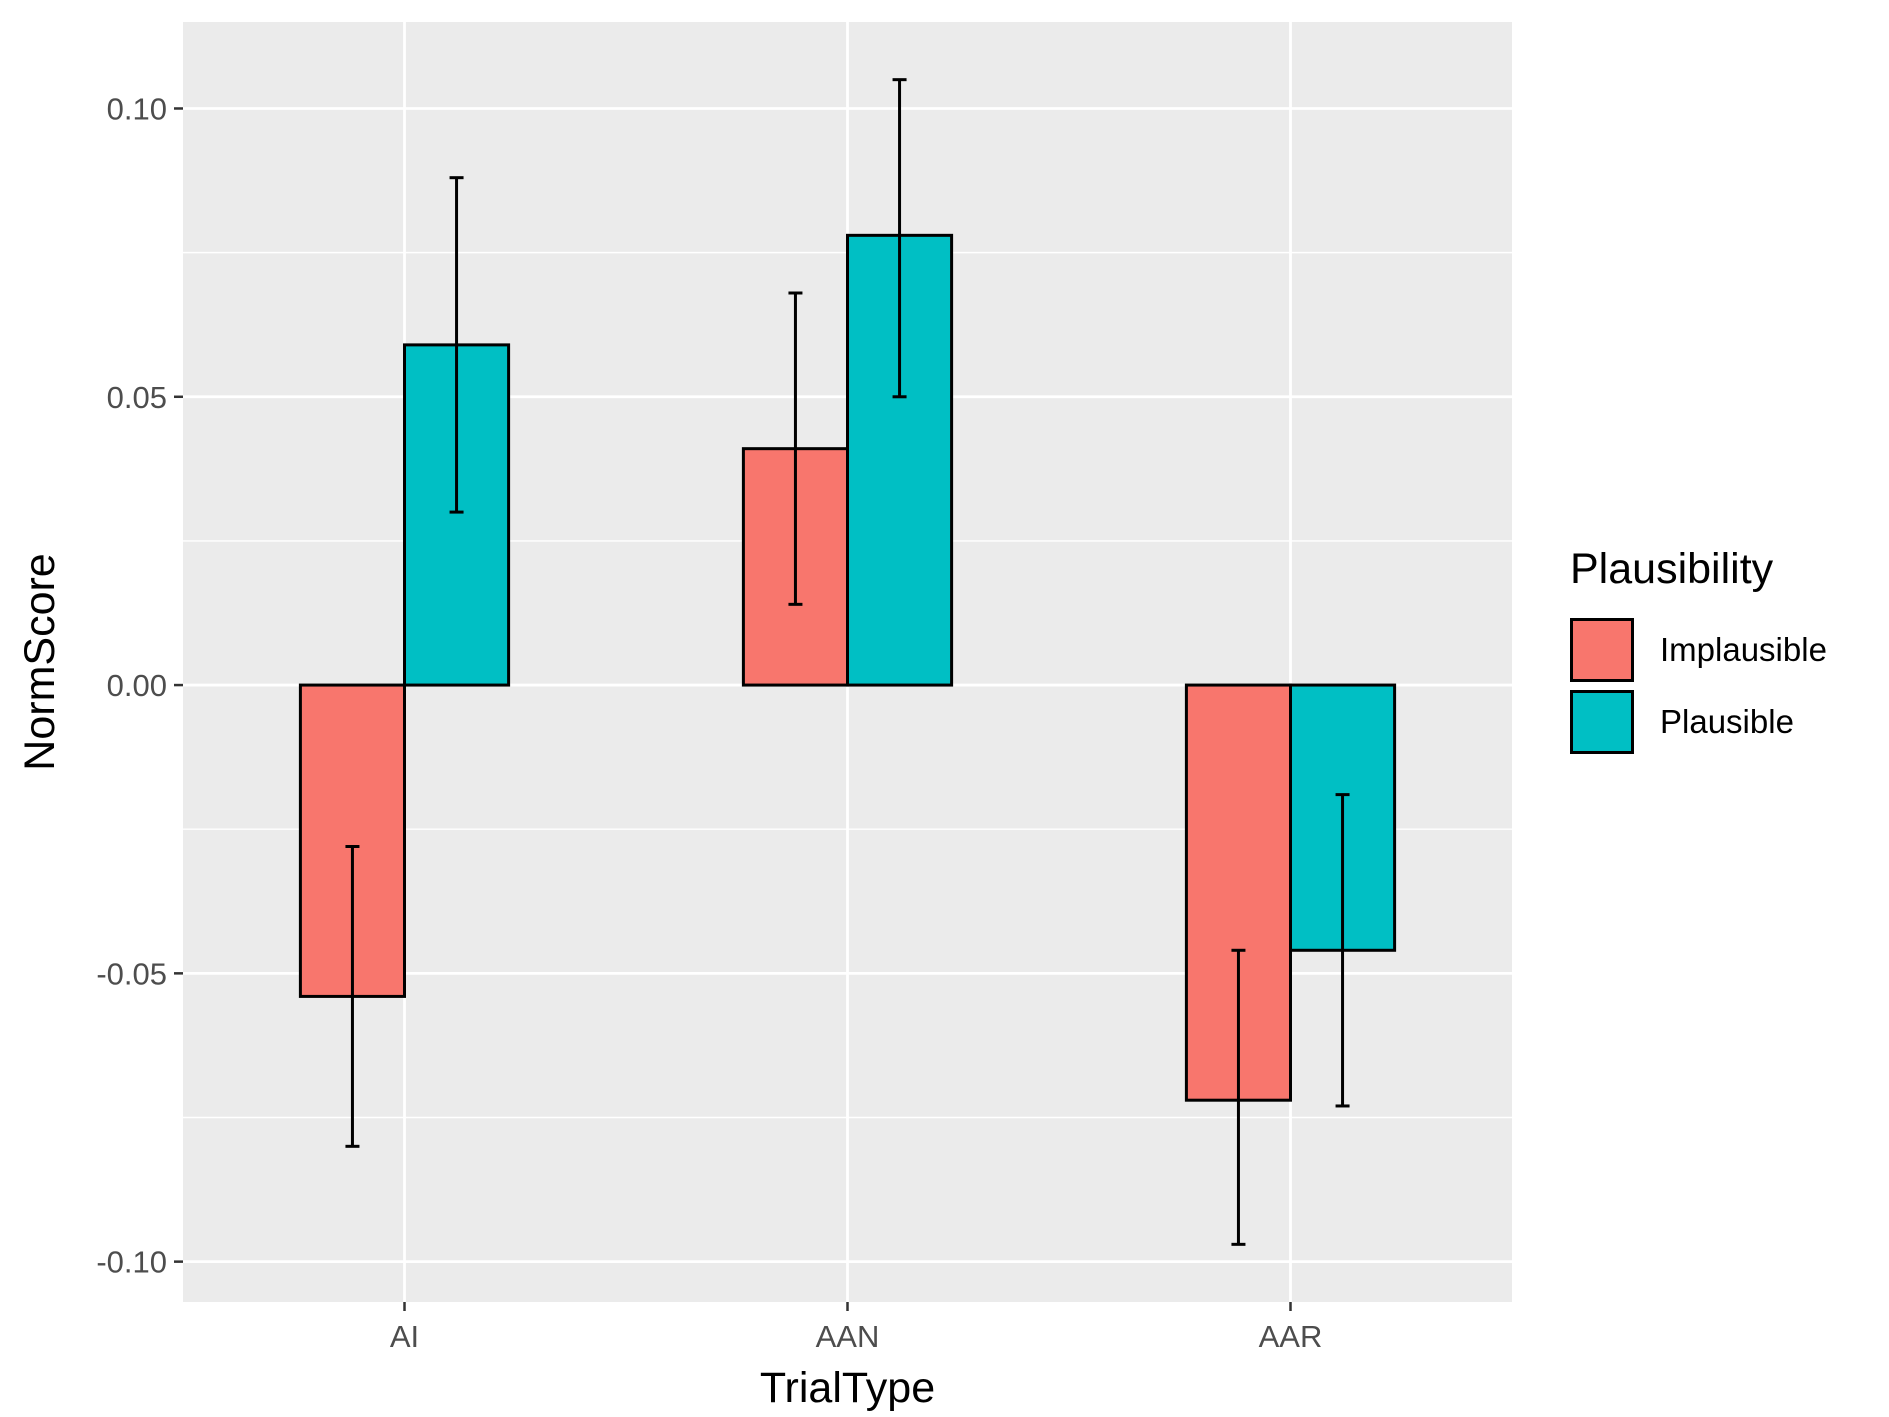  I want to click on legend-title: Plausibility, so click(1672, 569).